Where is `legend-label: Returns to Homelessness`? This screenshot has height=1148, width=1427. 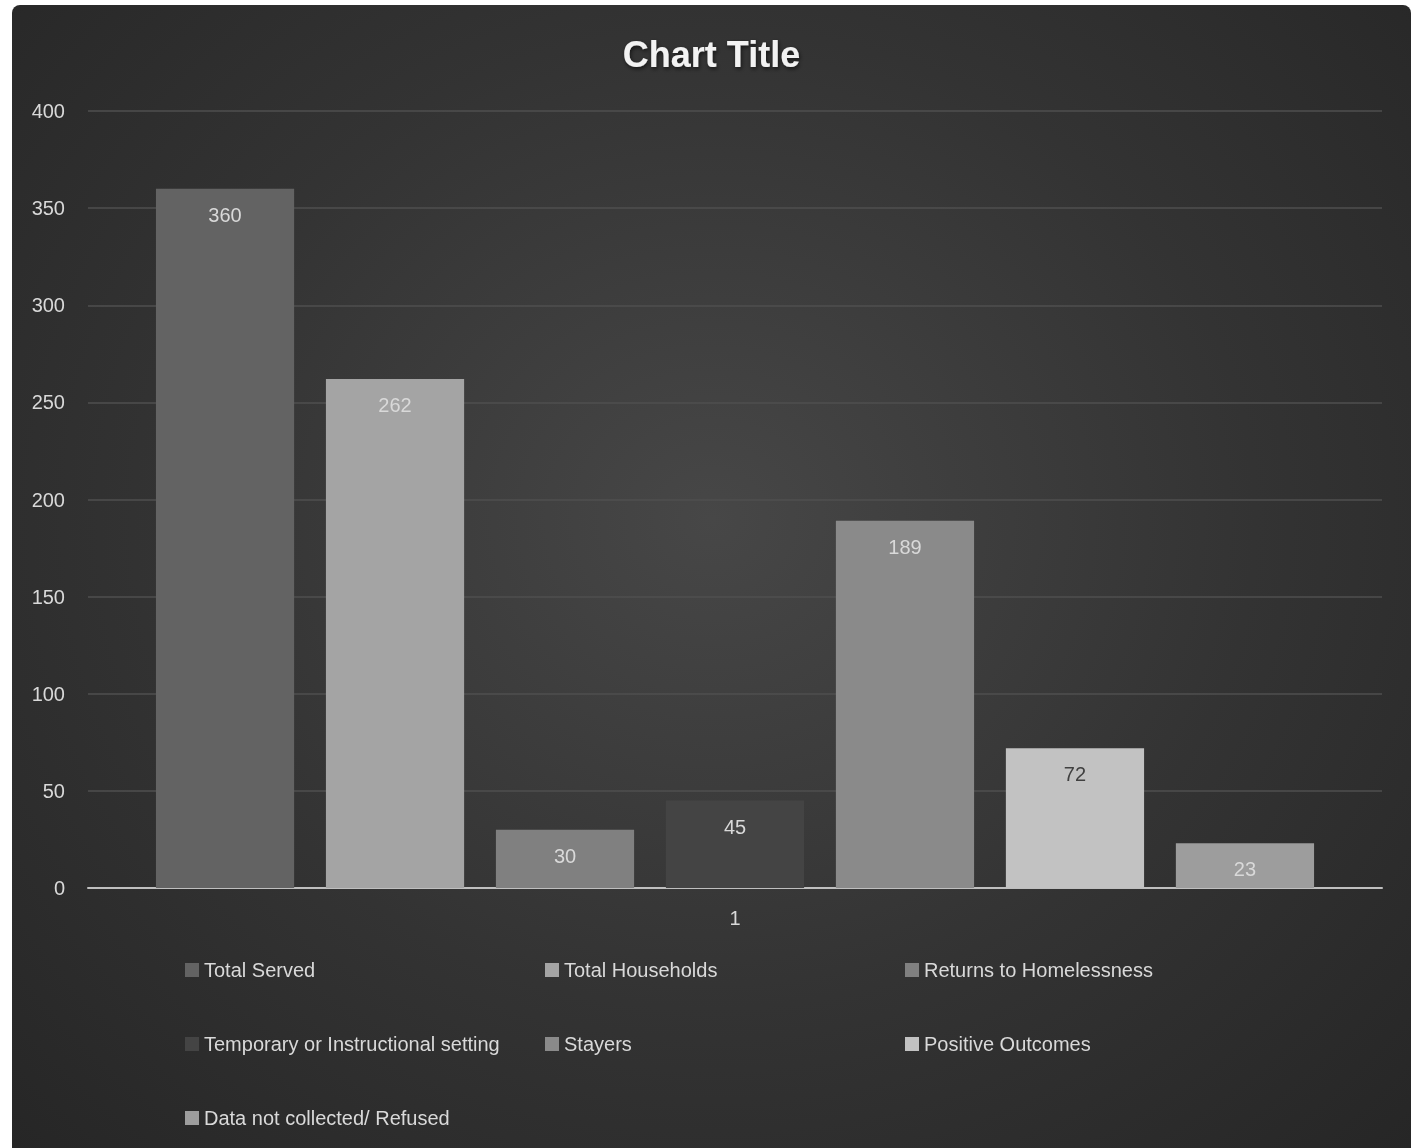 legend-label: Returns to Homelessness is located at coordinates (1038, 970).